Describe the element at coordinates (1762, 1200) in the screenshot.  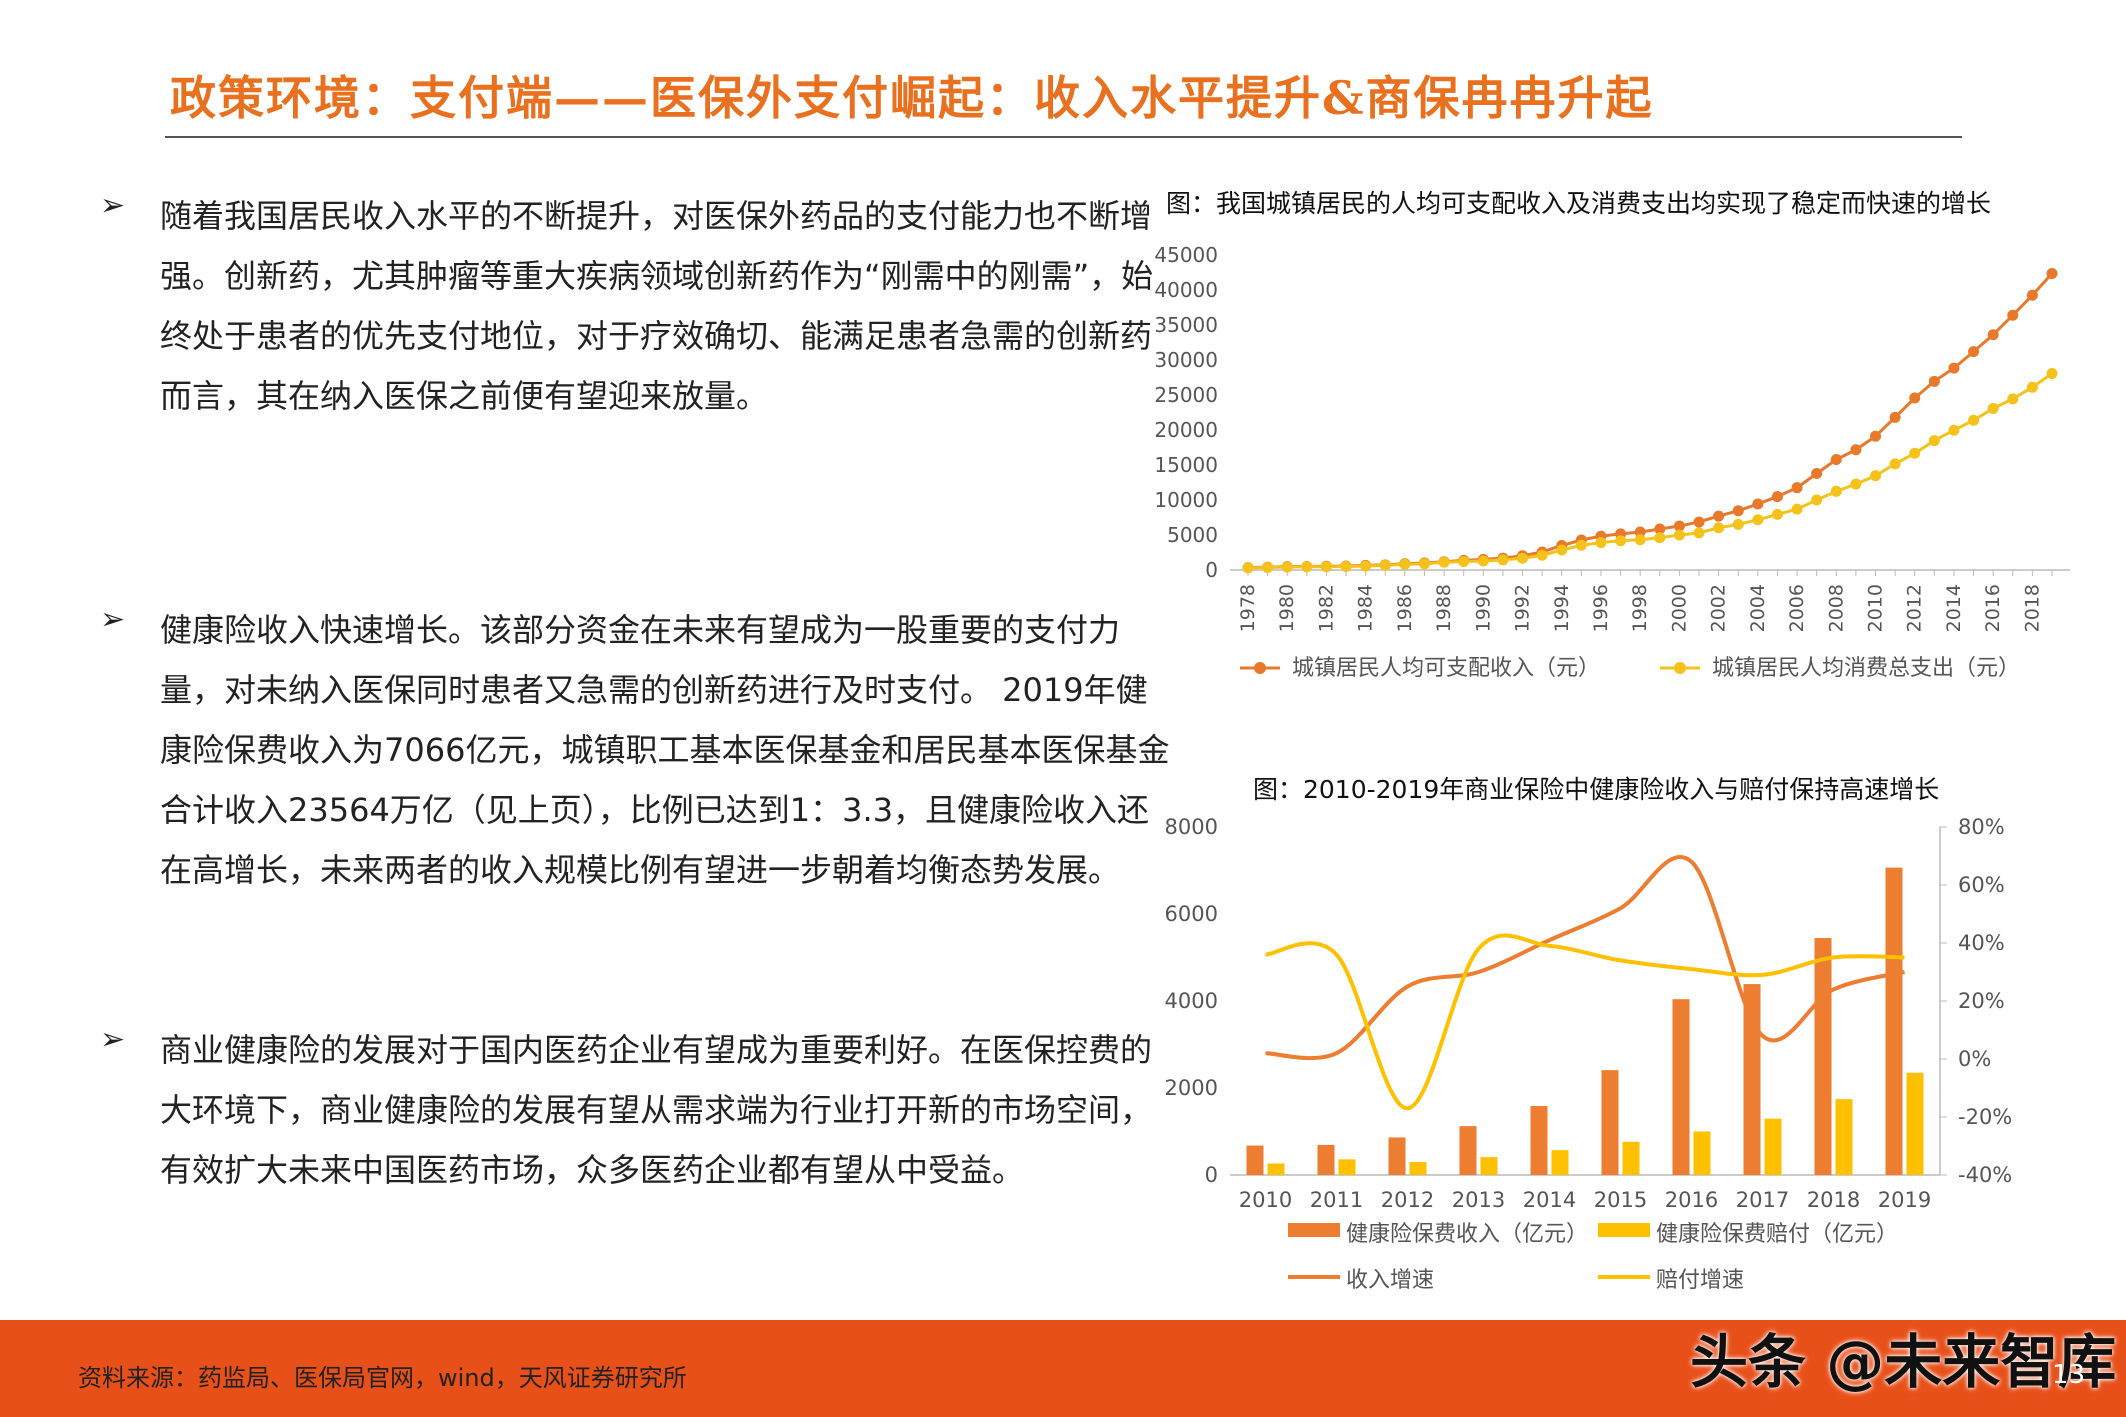
I see `x-tick-label: 2017` at that location.